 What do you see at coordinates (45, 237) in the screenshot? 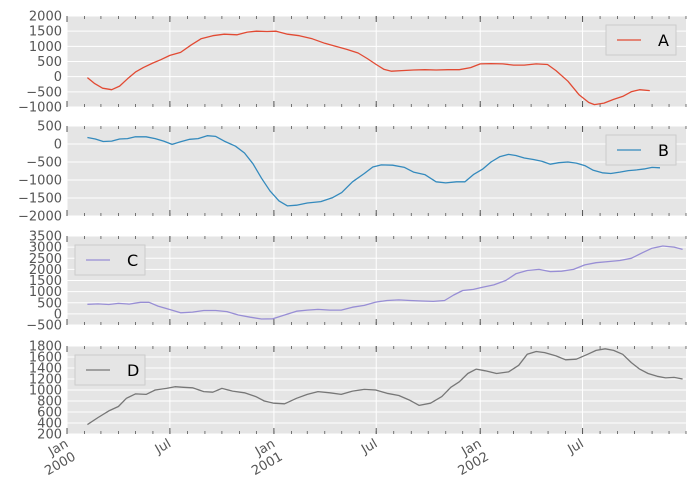
I see `y-tick-label: 3500` at bounding box center [45, 237].